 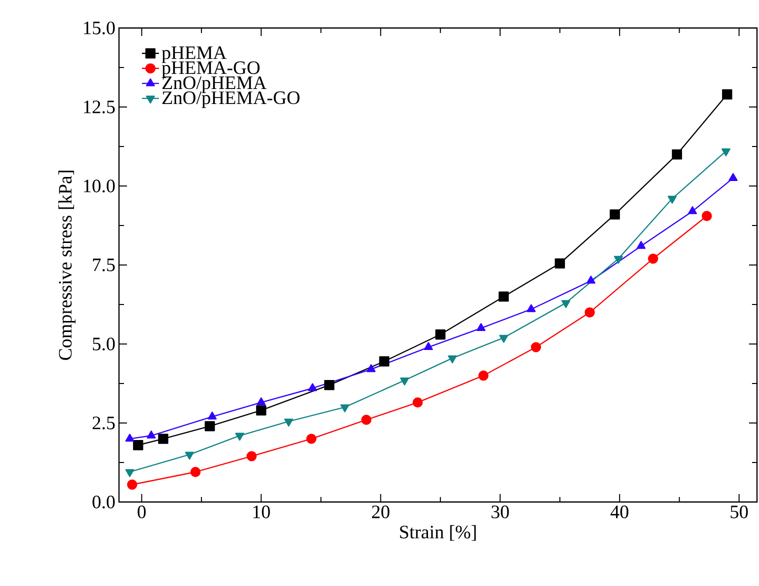 What do you see at coordinates (381, 512) in the screenshot?
I see `x-tick-label: 20` at bounding box center [381, 512].